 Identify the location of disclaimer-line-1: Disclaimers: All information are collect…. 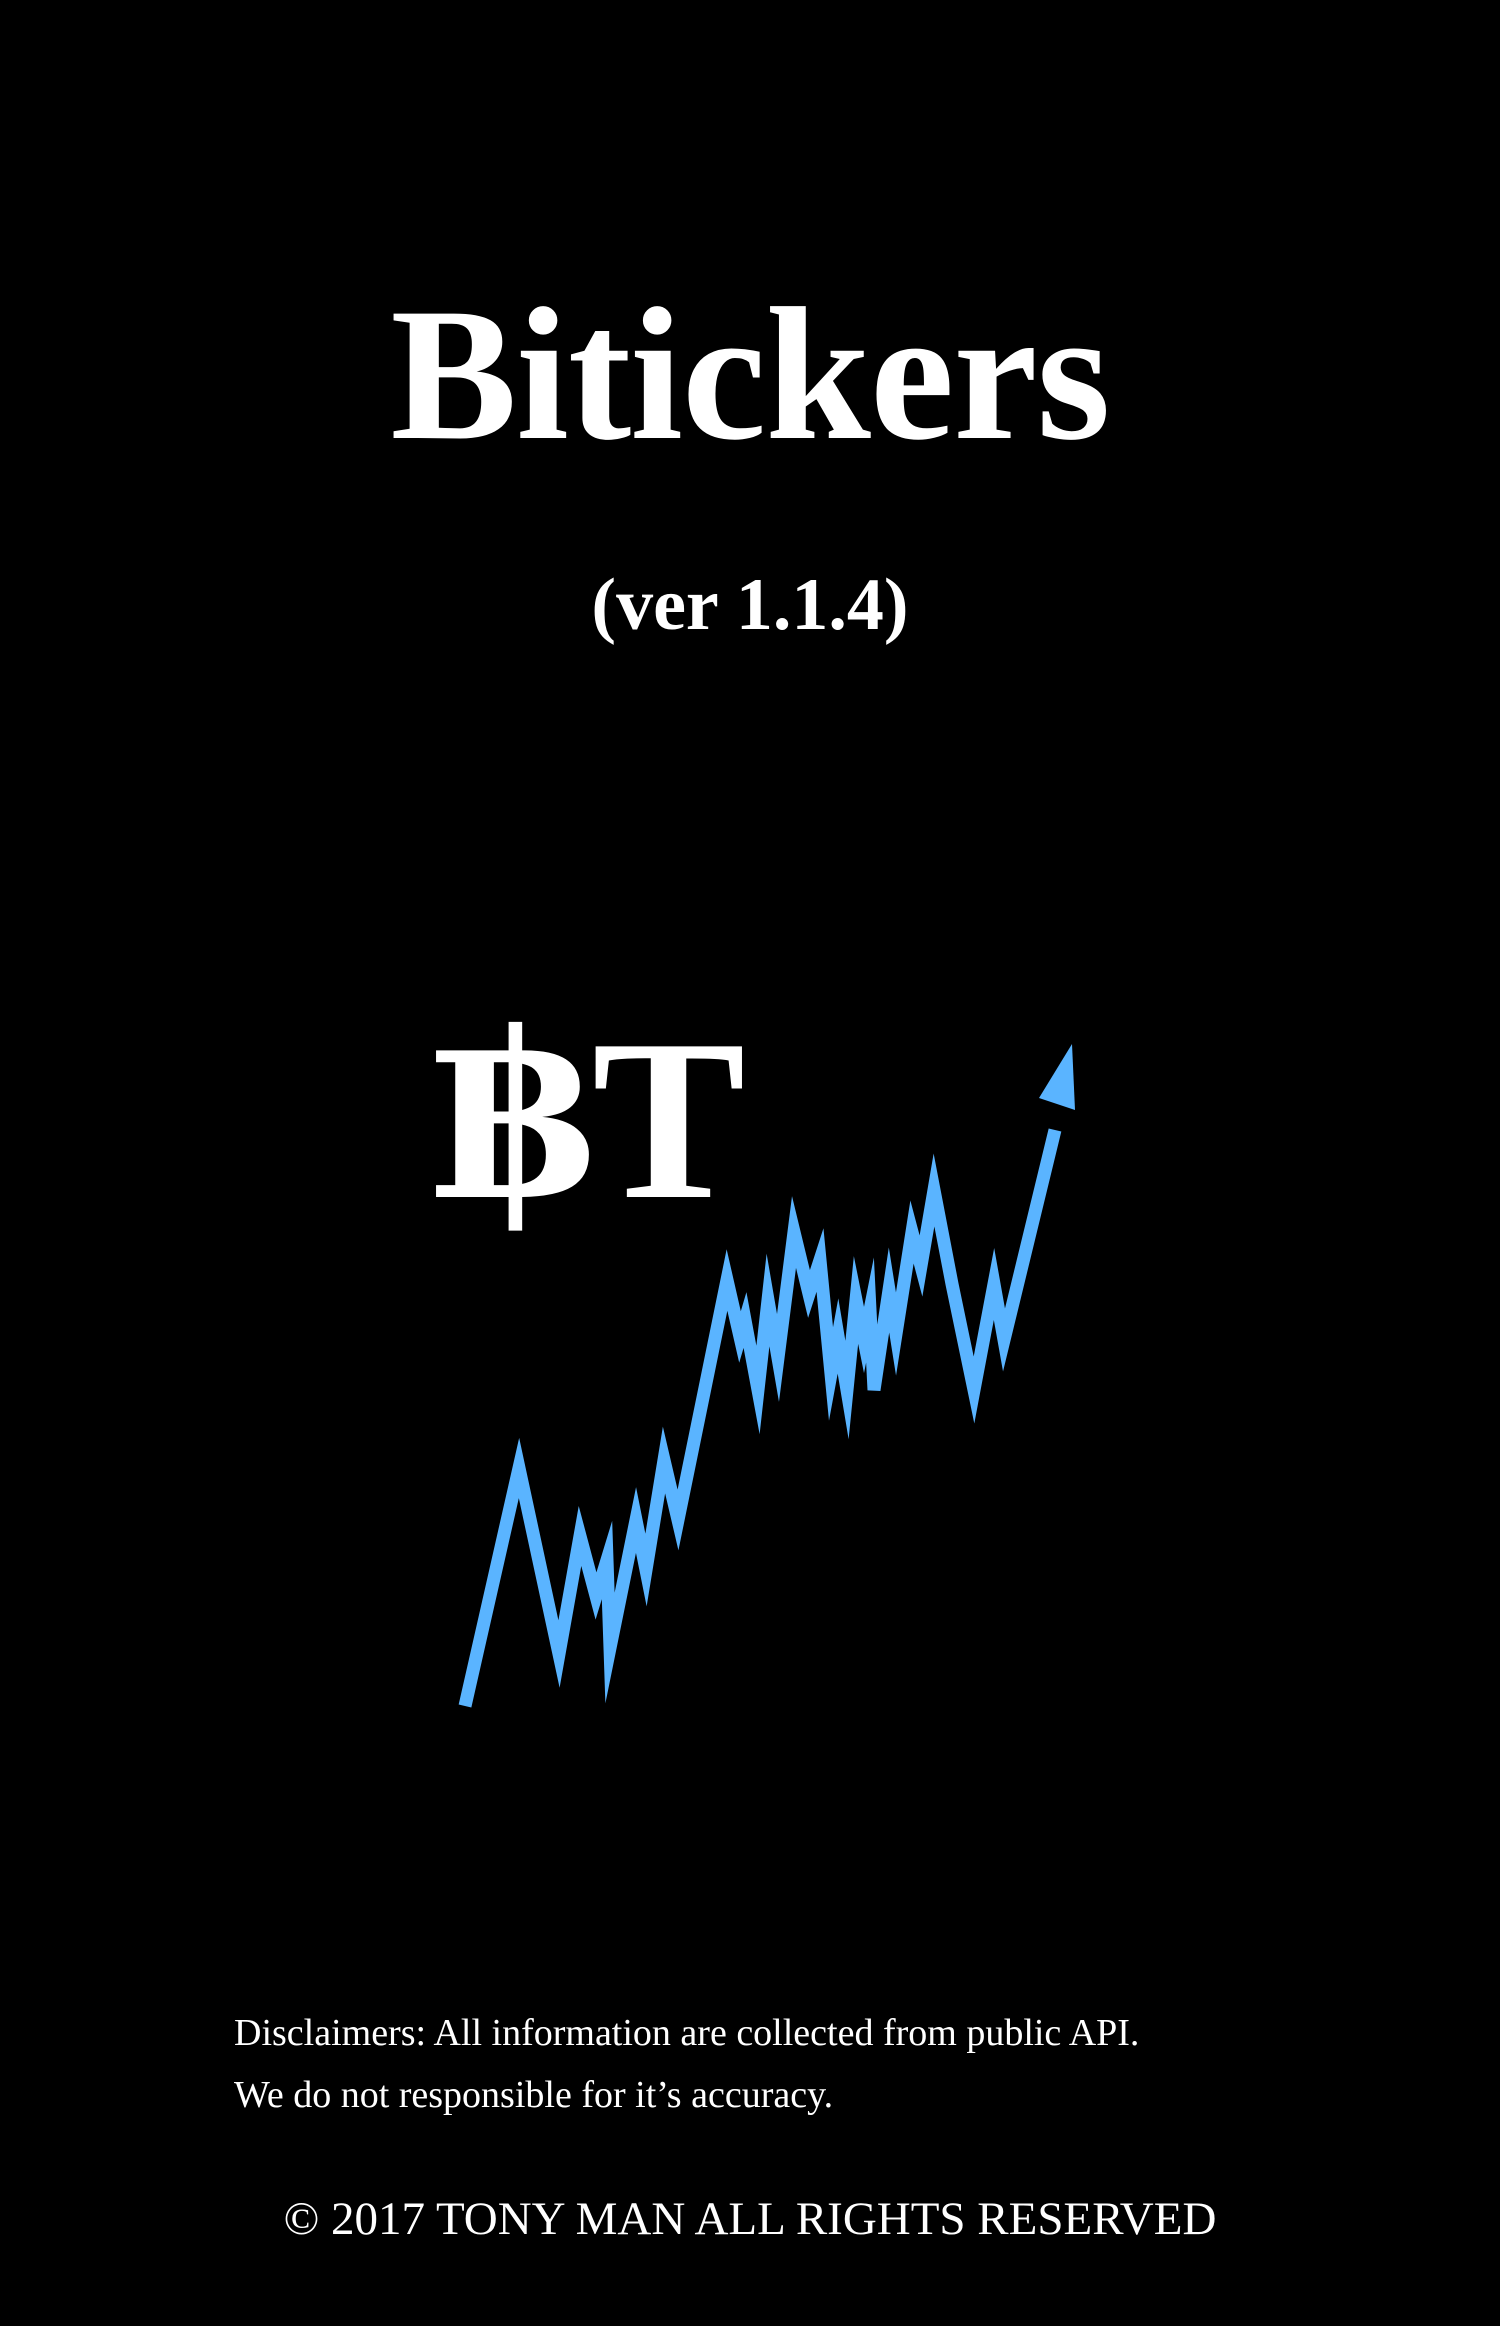
(687, 2033).